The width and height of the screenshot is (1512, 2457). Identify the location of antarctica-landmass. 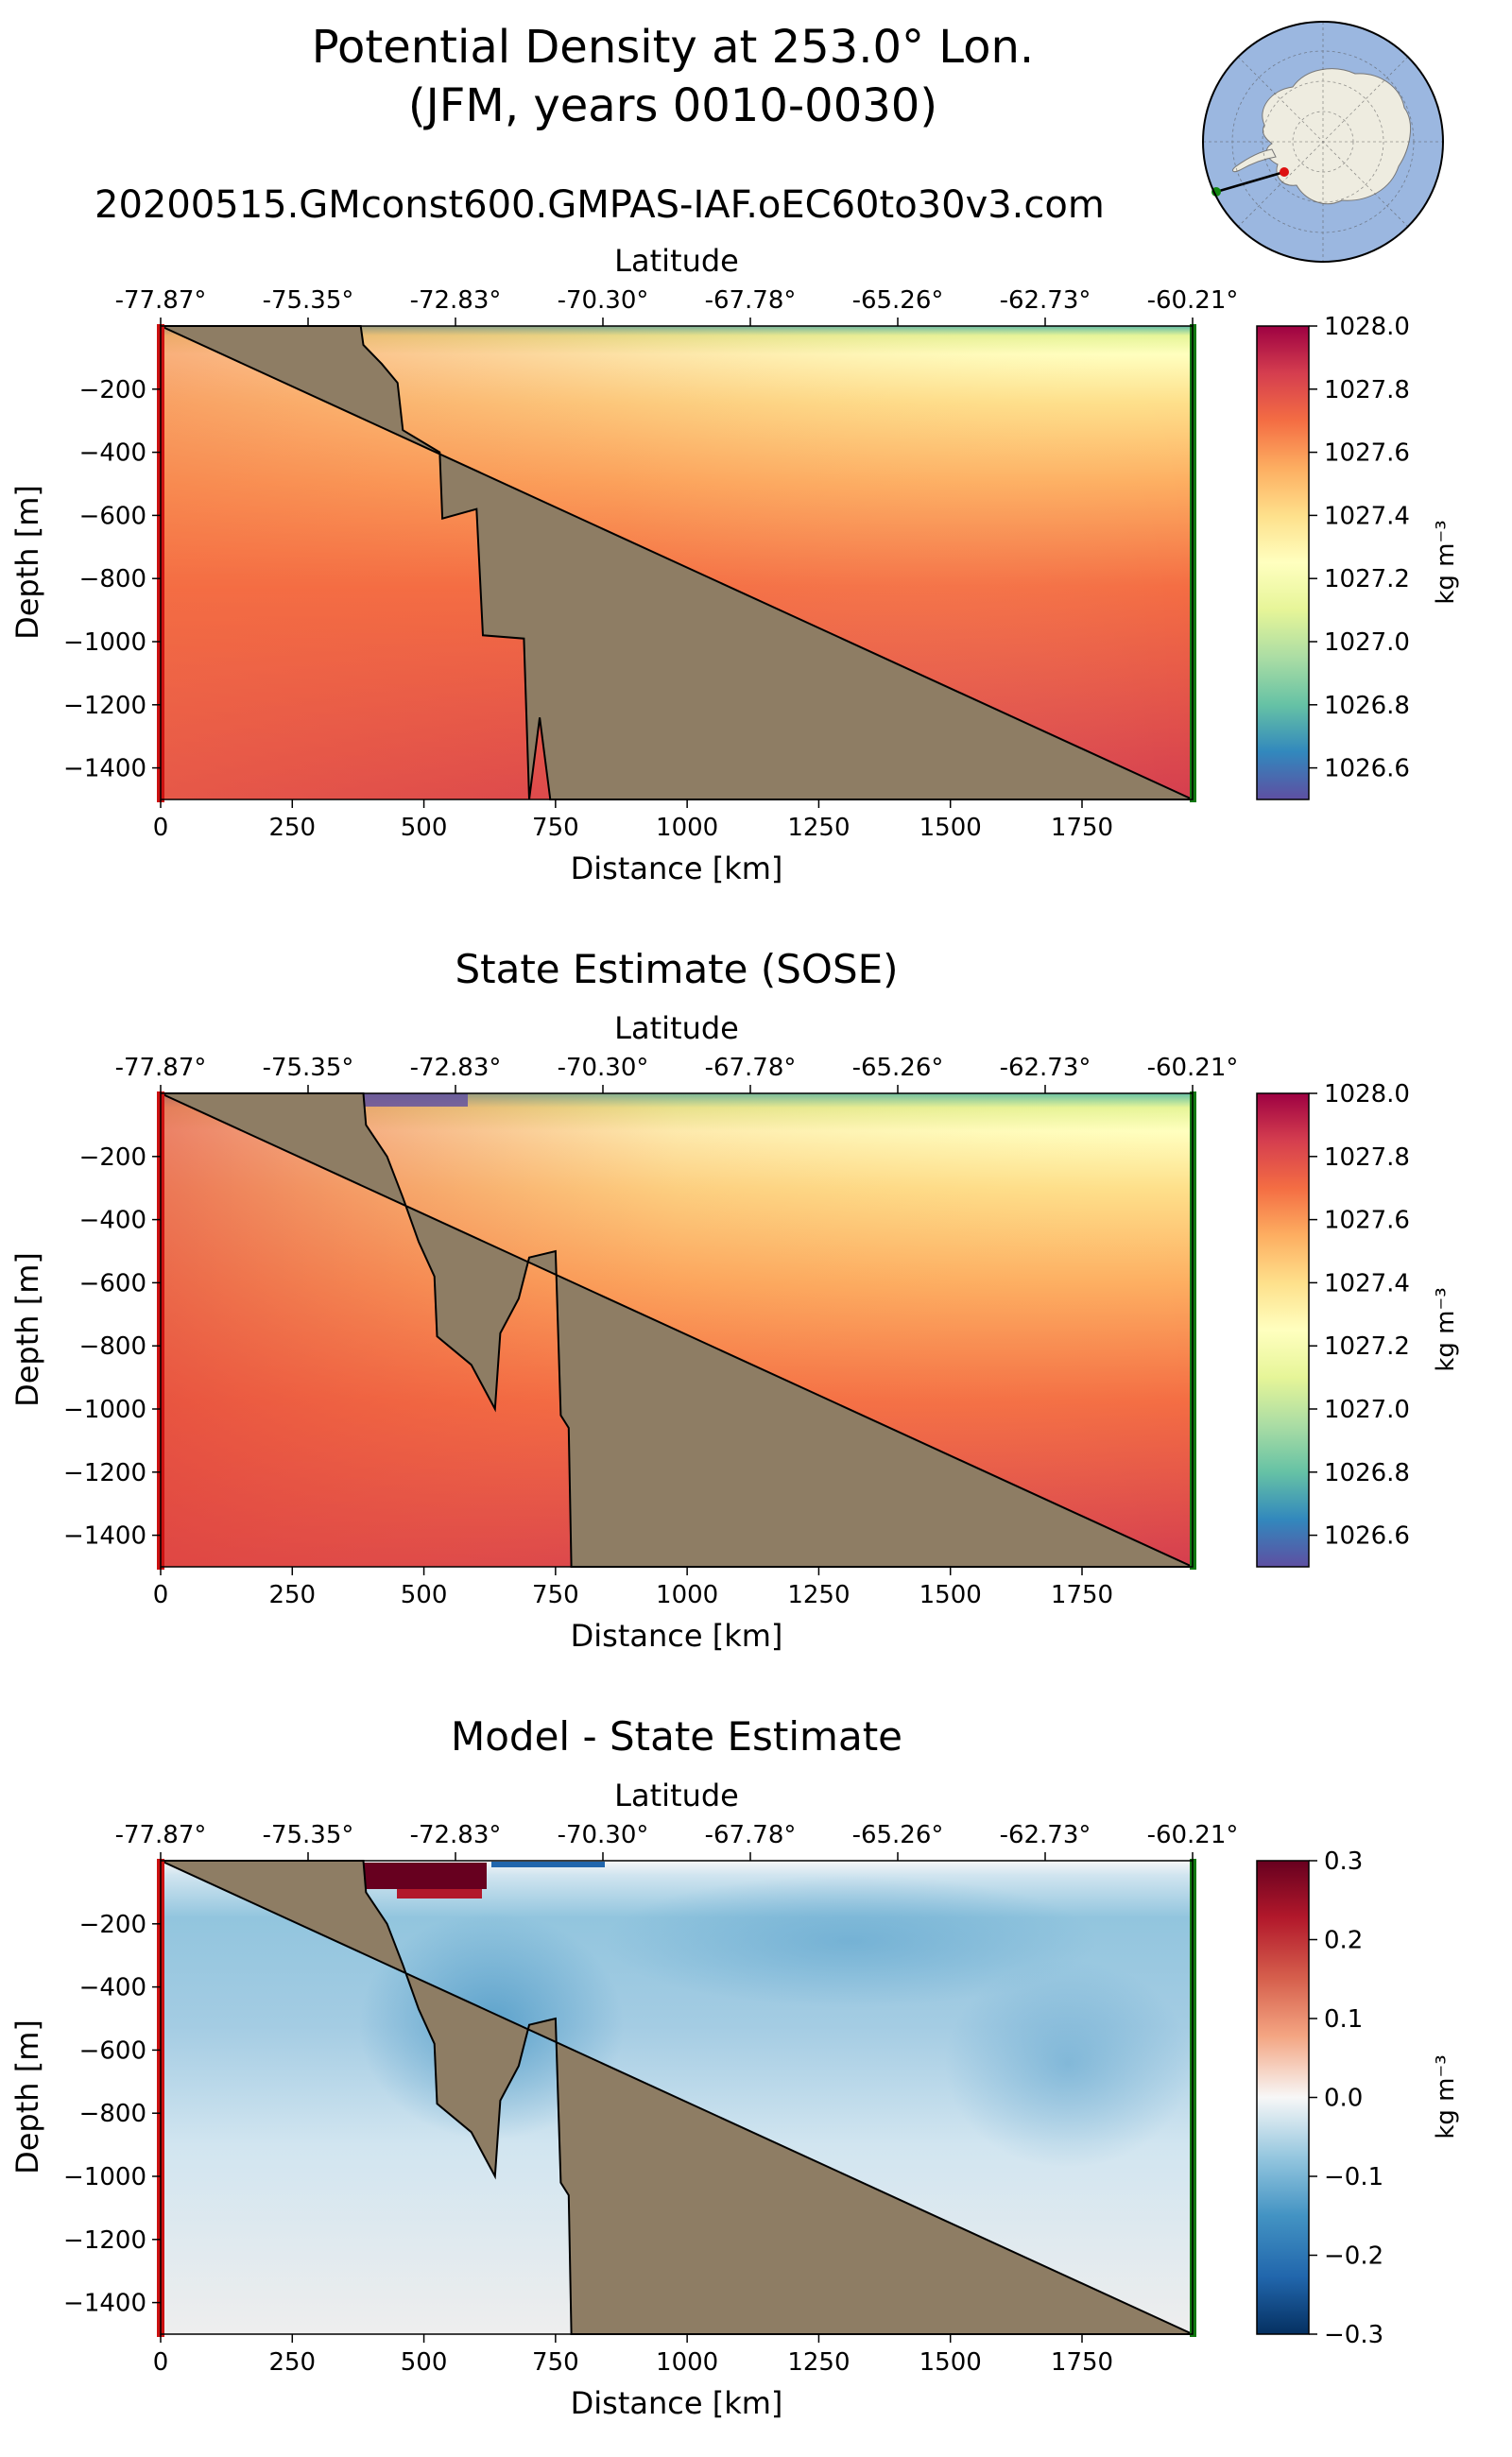
(1336, 136).